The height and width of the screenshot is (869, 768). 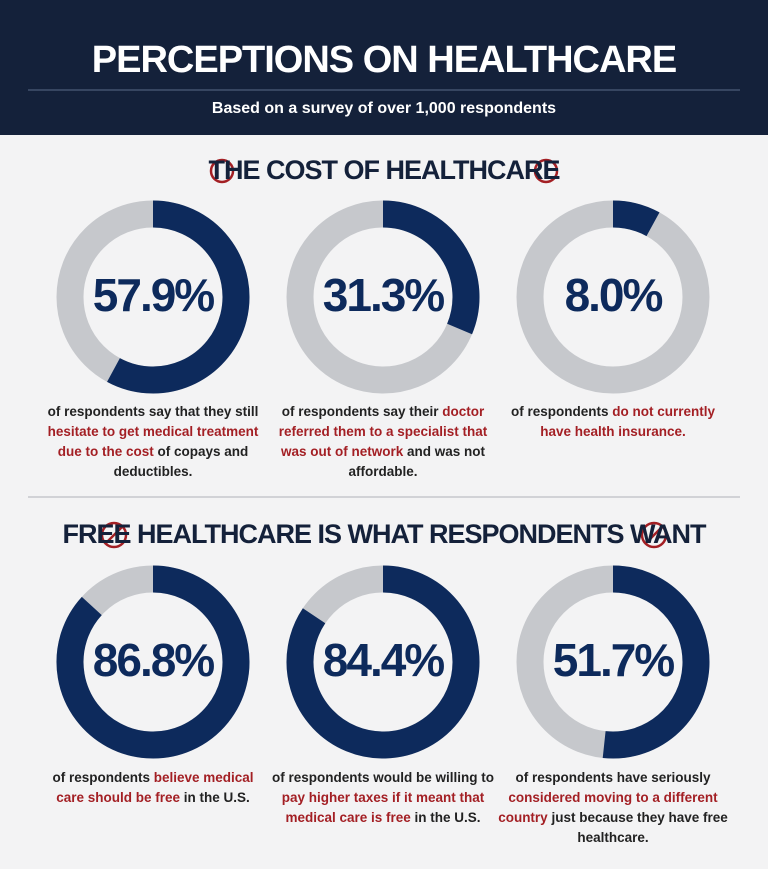 What do you see at coordinates (613, 777) in the screenshot?
I see `caption-text: of respondents have seriously` at bounding box center [613, 777].